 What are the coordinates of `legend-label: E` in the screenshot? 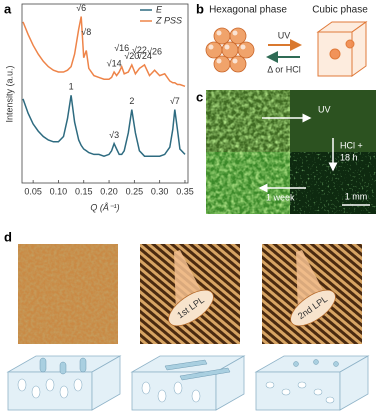 It's located at (159, 9).